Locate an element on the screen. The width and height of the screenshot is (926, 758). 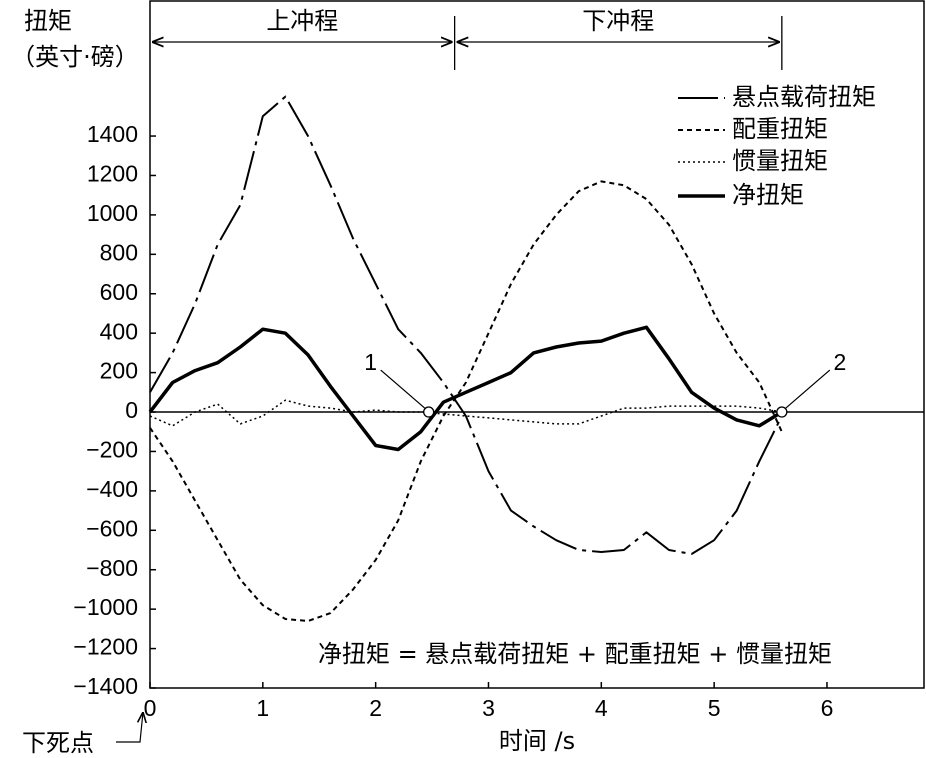
y-tick-label: −400 is located at coordinates (112, 489).